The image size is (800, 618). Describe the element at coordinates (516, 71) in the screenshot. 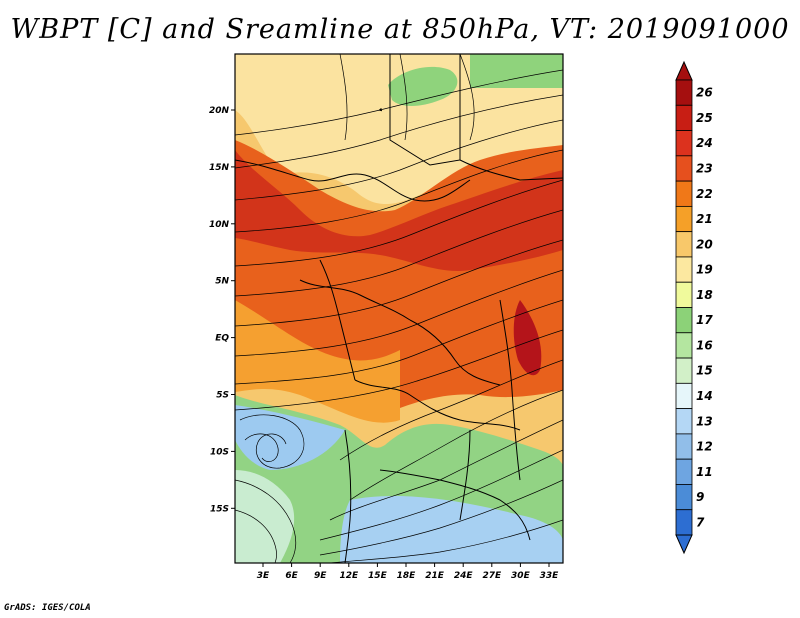

I see `wbpt-region-green-northeast` at that location.